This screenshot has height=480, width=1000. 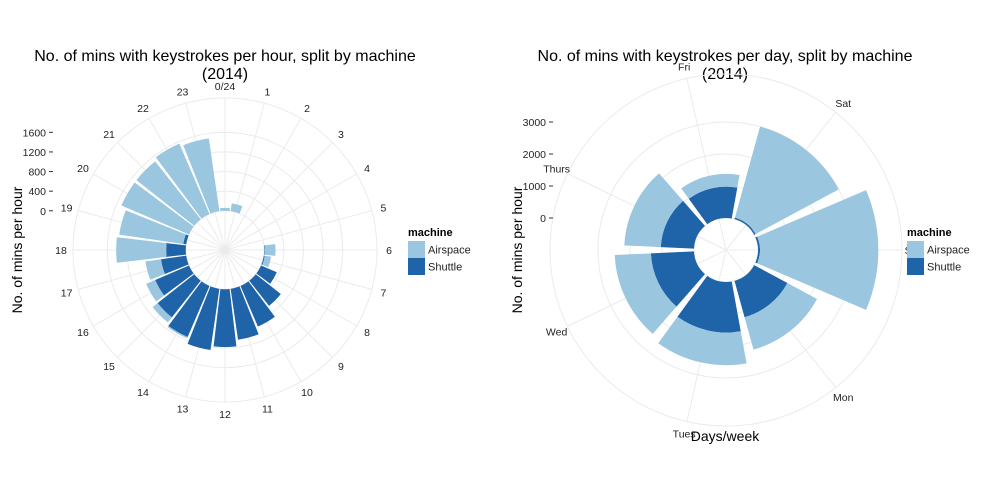 What do you see at coordinates (183, 409) in the screenshot?
I see `category-label: 13` at bounding box center [183, 409].